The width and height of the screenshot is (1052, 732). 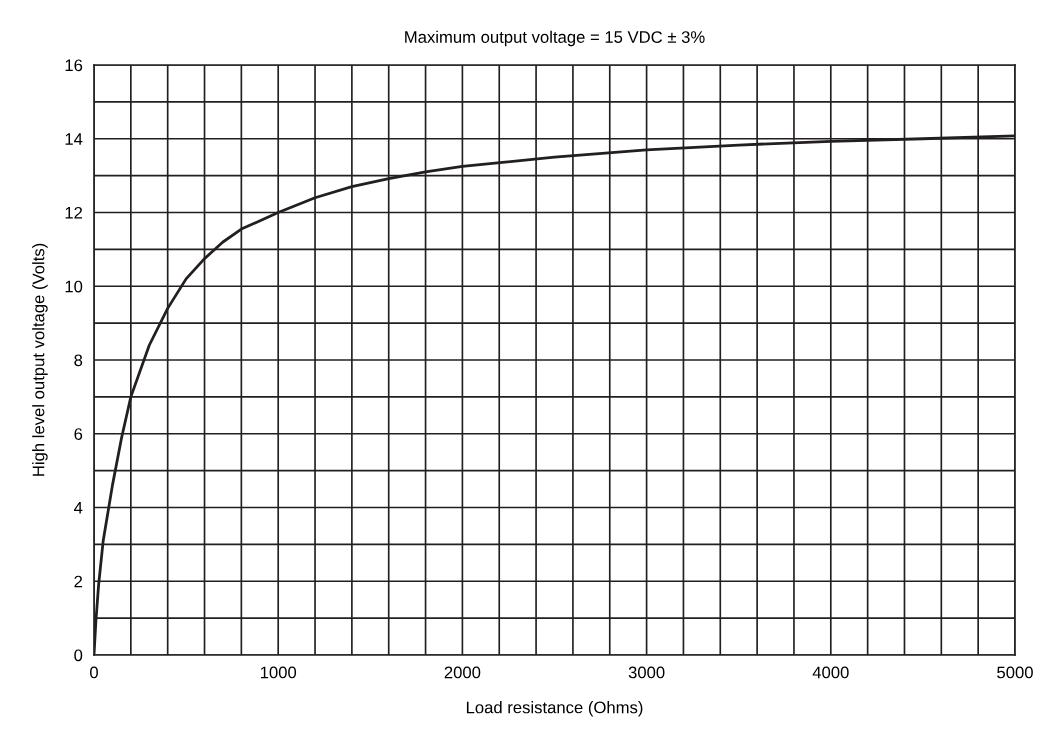 I want to click on y-tick-label: 10, so click(x=74, y=286).